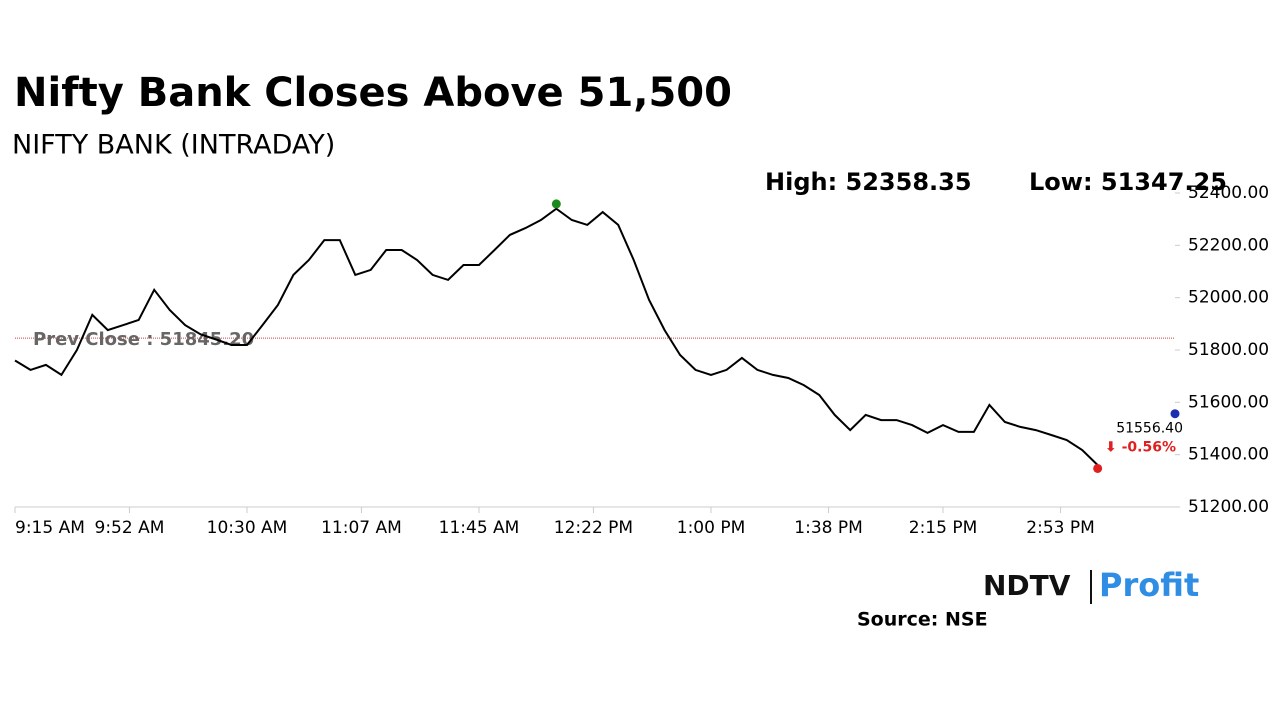 The image size is (1280, 719). I want to click on y-tick-label: 52000.00, so click(1228, 298).